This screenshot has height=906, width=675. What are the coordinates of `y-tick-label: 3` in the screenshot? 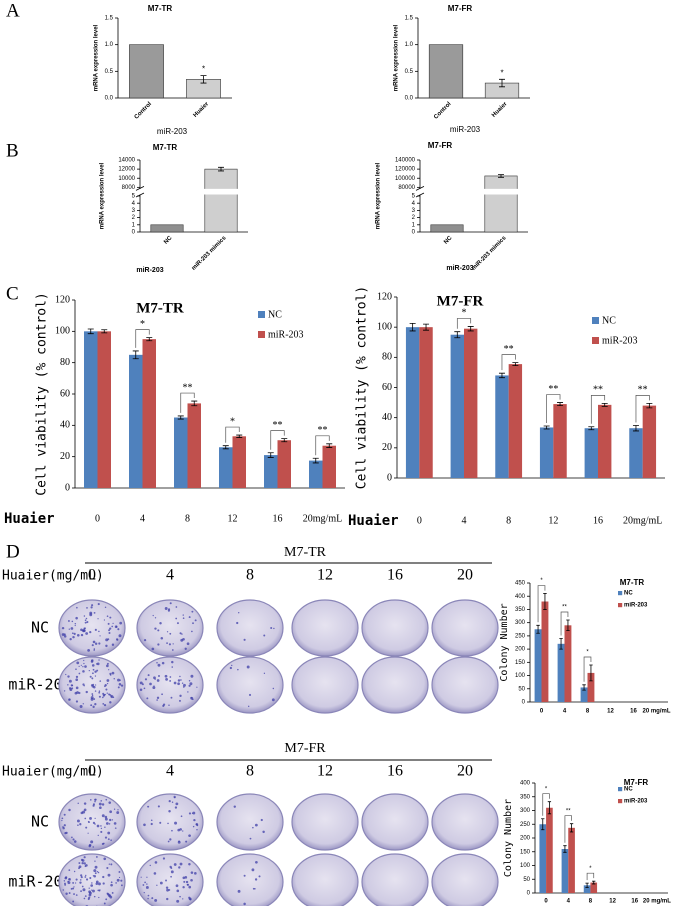 It's located at (134, 211).